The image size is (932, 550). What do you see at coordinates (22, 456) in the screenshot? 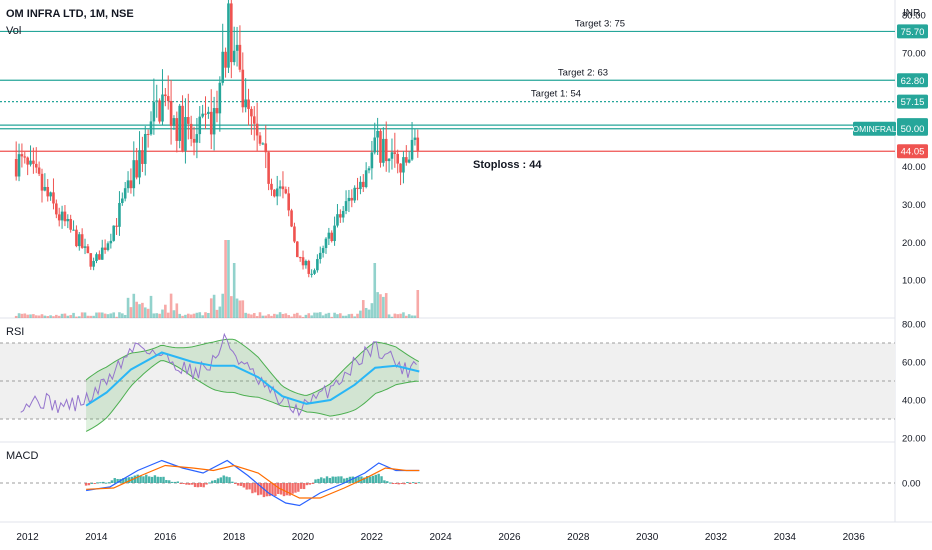
I see `macd-label: MACD` at bounding box center [22, 456].